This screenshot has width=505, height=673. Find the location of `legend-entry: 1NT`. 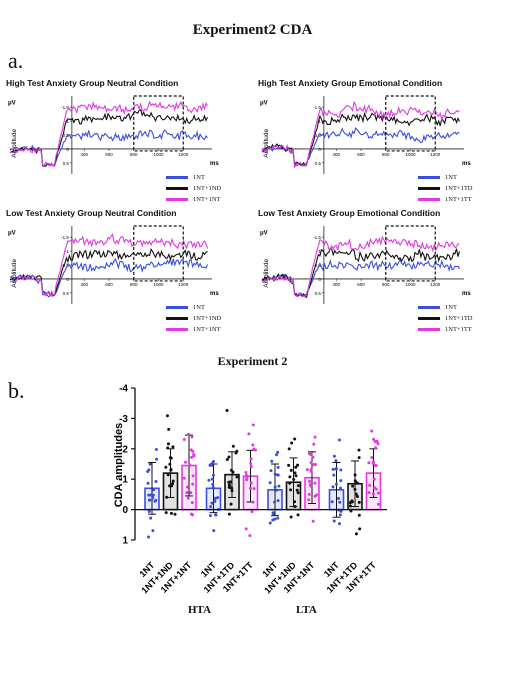

legend-entry: 1NT is located at coordinates (445, 307).